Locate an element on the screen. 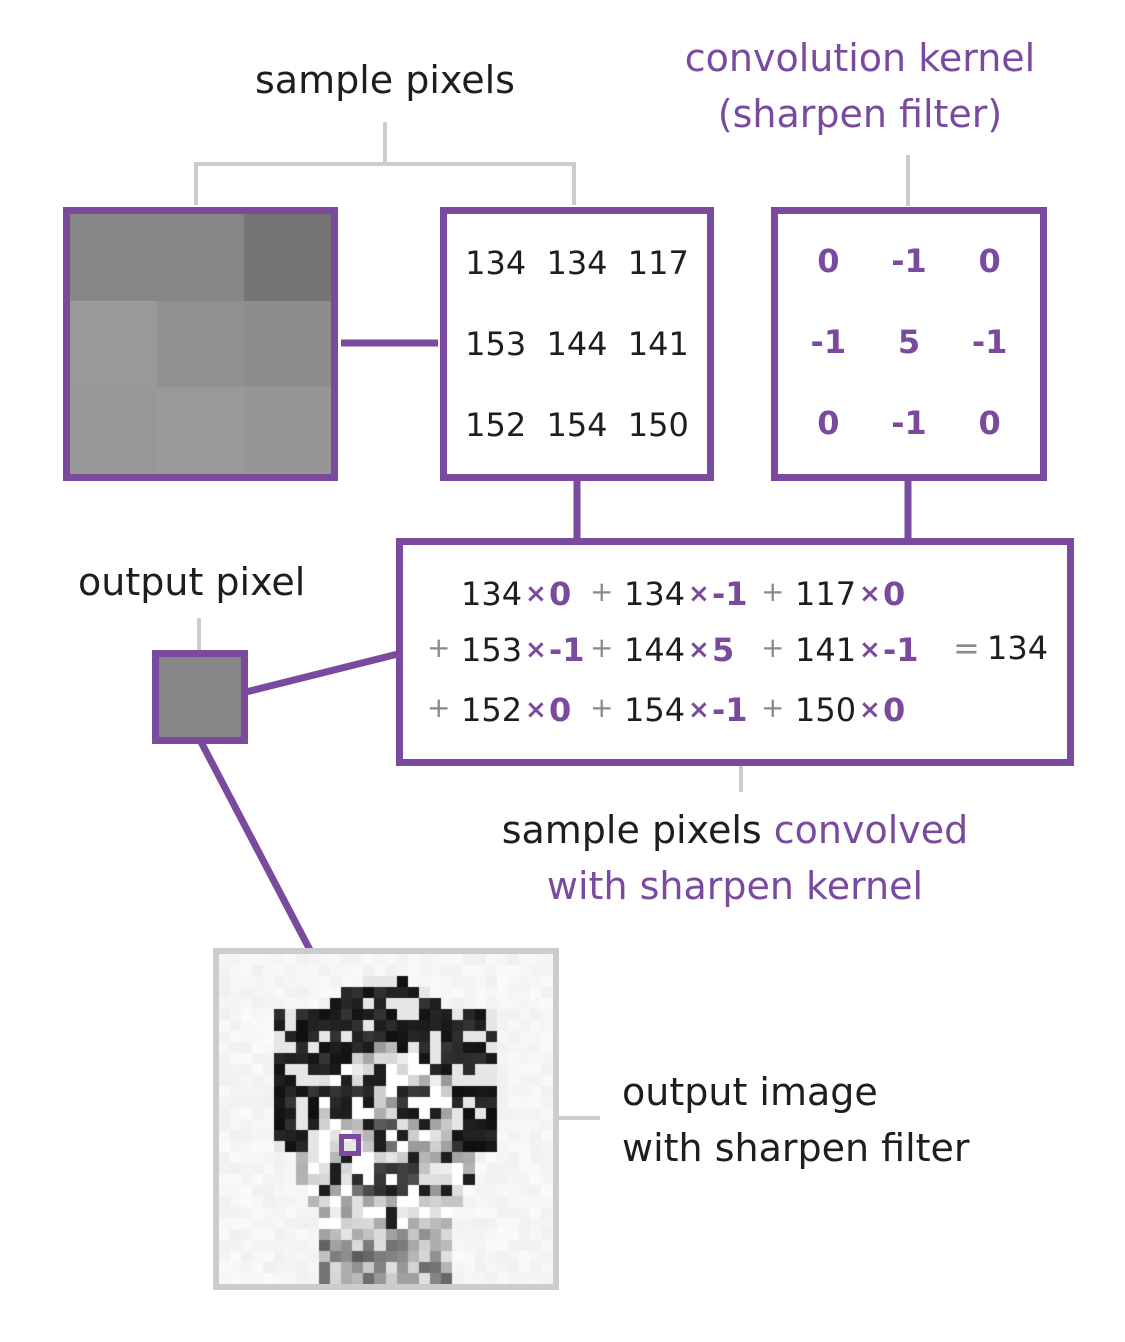 The width and height of the screenshot is (1125, 1342). pixel-values-grid: 134 134 117 153 144 141 152 154 150 is located at coordinates (577, 344).